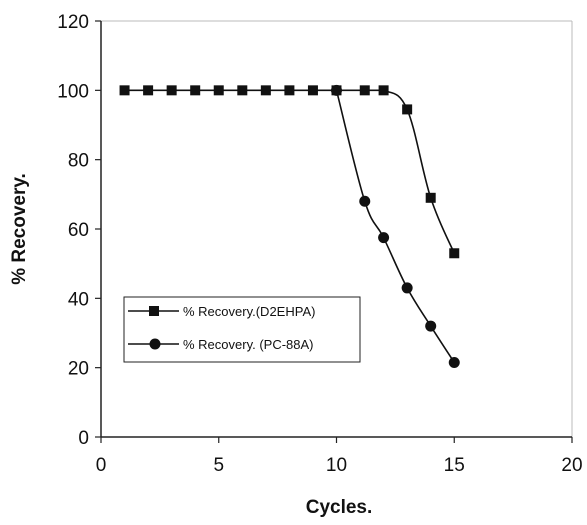  Describe the element at coordinates (83, 438) in the screenshot. I see `y-tick-label: 0` at that location.